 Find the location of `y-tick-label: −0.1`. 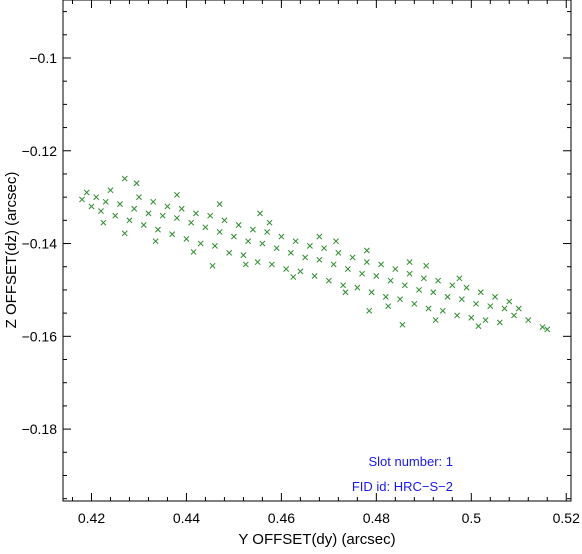

y-tick-label: −0.1 is located at coordinates (43, 58).